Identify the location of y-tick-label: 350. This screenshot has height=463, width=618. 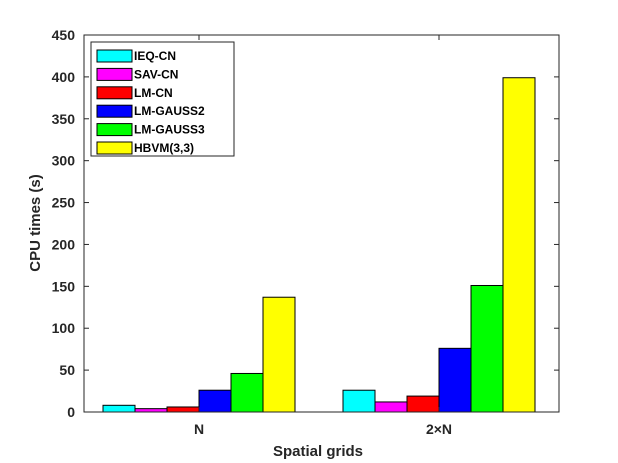
(64, 119).